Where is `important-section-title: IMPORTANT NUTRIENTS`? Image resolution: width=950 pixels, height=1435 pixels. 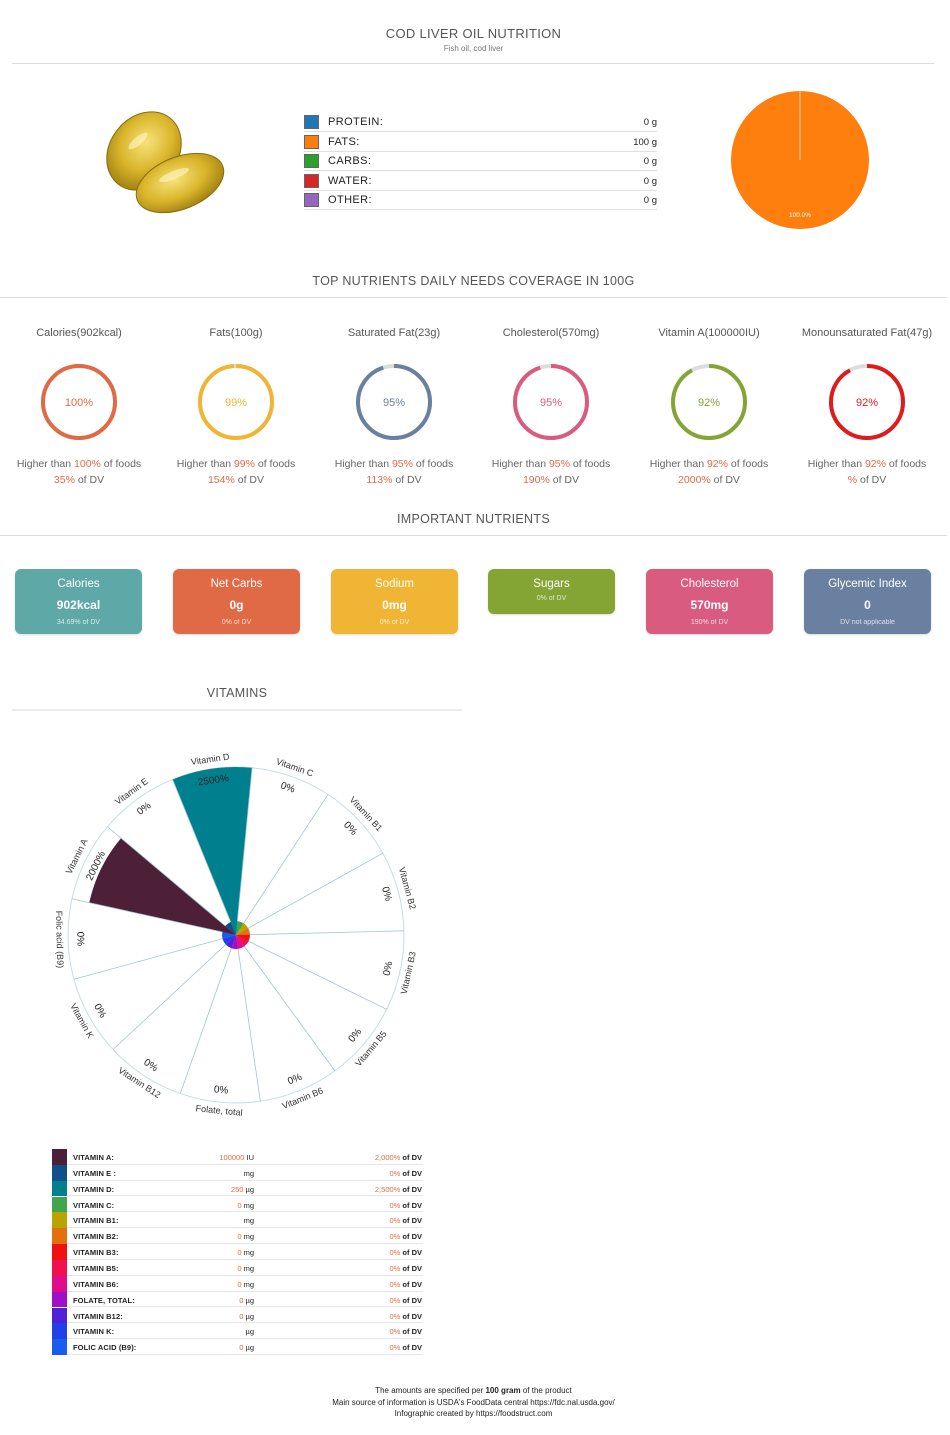 important-section-title: IMPORTANT NUTRIENTS is located at coordinates (473, 519).